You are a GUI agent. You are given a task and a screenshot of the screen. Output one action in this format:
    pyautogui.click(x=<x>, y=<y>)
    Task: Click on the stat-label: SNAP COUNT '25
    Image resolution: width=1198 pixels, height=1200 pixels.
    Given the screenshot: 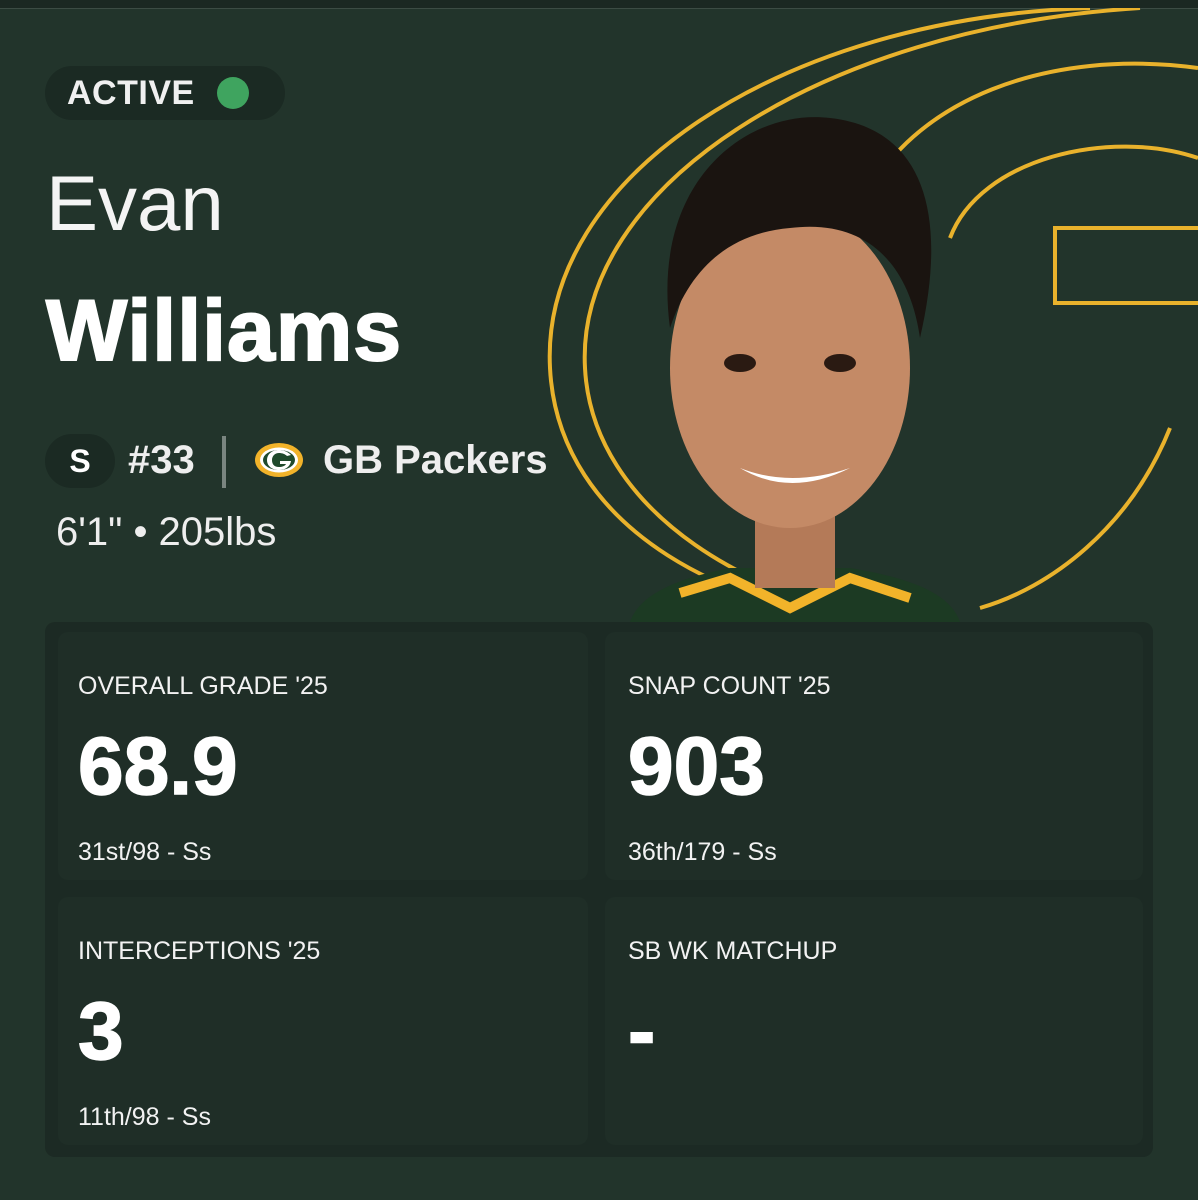 What is the action you would take?
    pyautogui.click(x=729, y=686)
    